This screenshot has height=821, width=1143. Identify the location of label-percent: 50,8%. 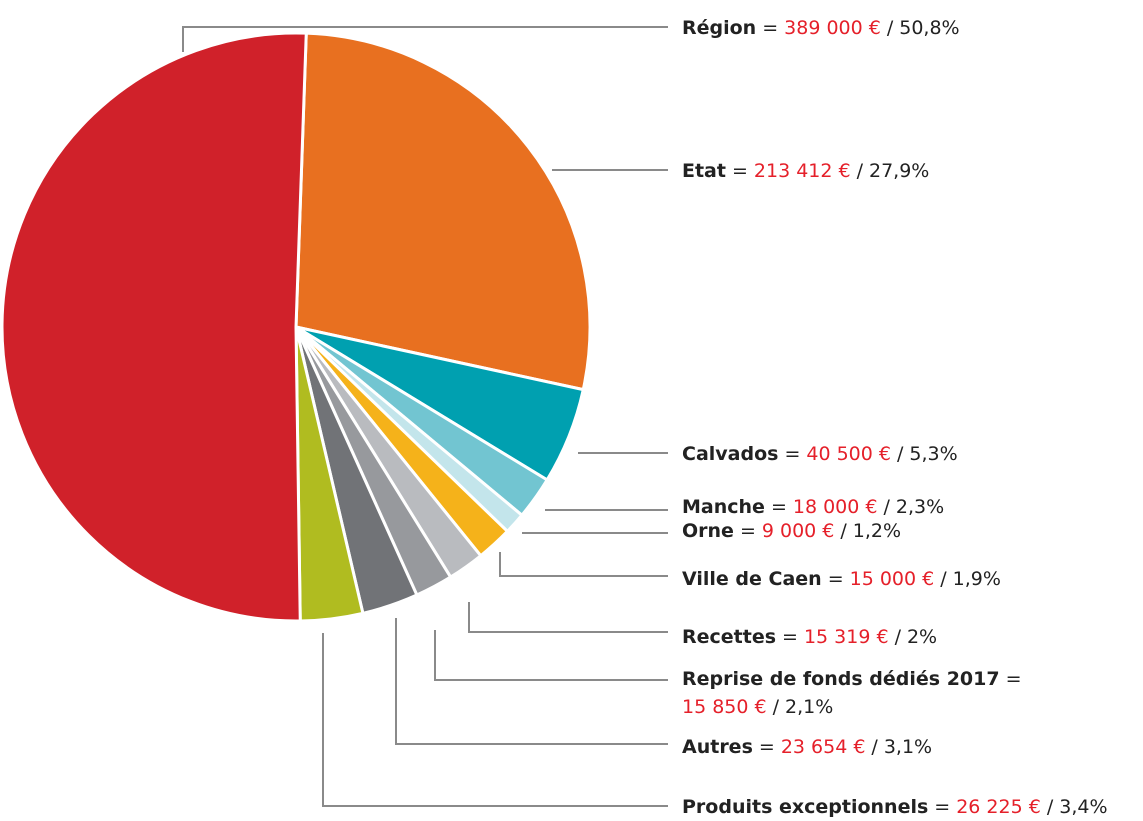
(929, 28).